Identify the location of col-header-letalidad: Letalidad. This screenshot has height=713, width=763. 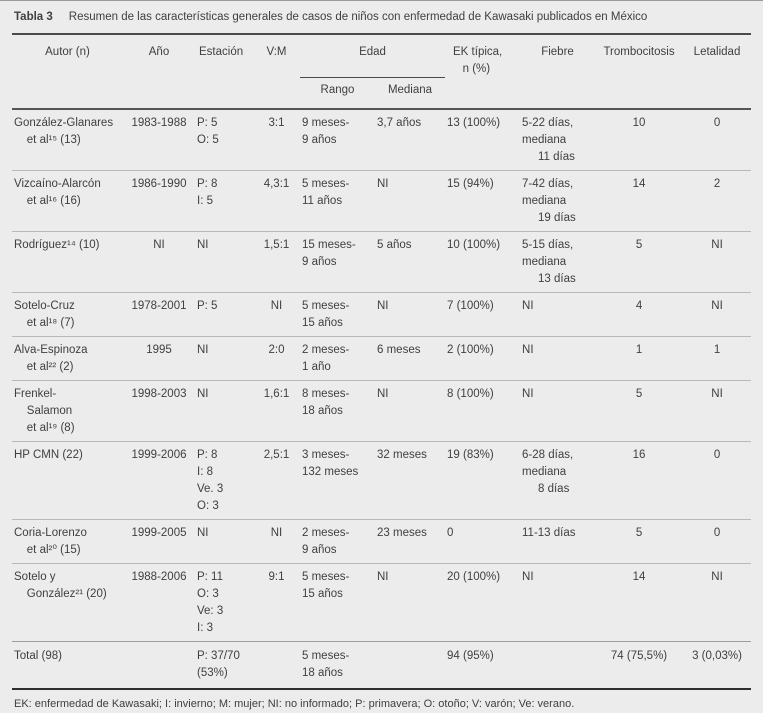
(717, 72).